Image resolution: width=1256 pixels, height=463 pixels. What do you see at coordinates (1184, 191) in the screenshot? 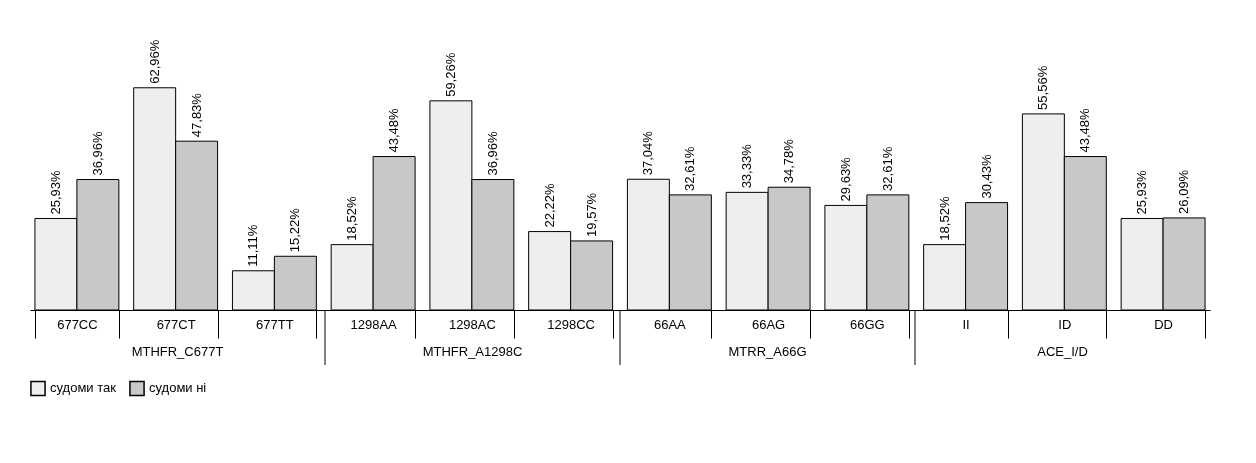
I see `data-label: 26,09%` at bounding box center [1184, 191].